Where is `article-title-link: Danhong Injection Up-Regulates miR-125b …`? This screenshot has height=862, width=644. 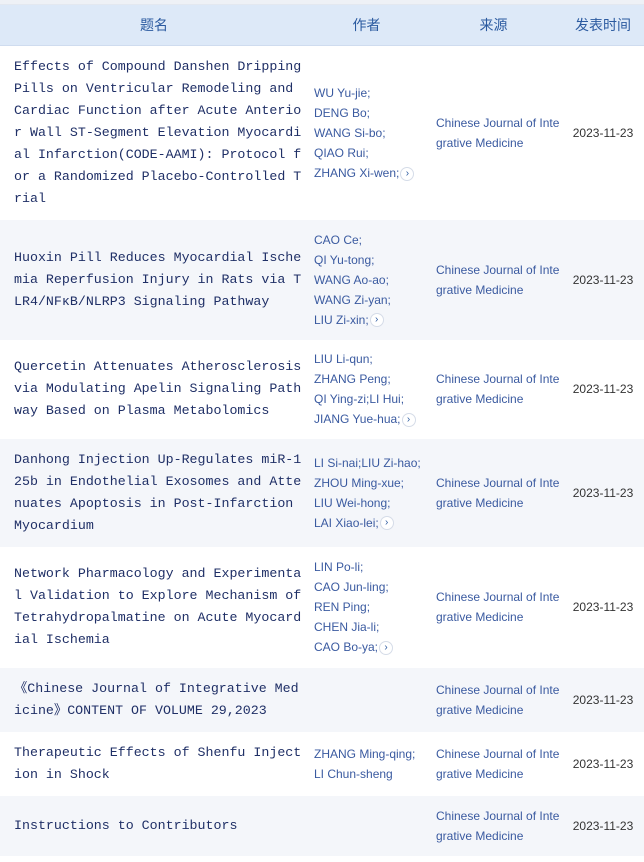 article-title-link: Danhong Injection Up-Regulates miR-125b … is located at coordinates (154, 492).